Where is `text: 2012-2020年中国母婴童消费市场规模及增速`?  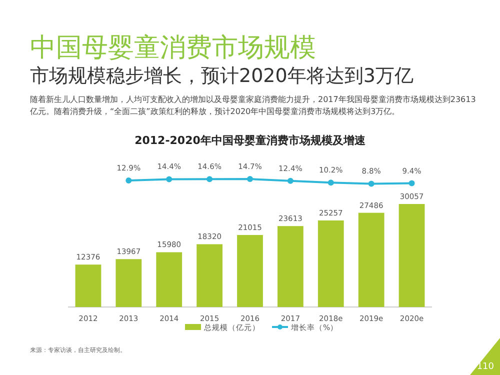 text: 2012-2020年中国母婴童消费市场规模及增速 is located at coordinates (250, 140).